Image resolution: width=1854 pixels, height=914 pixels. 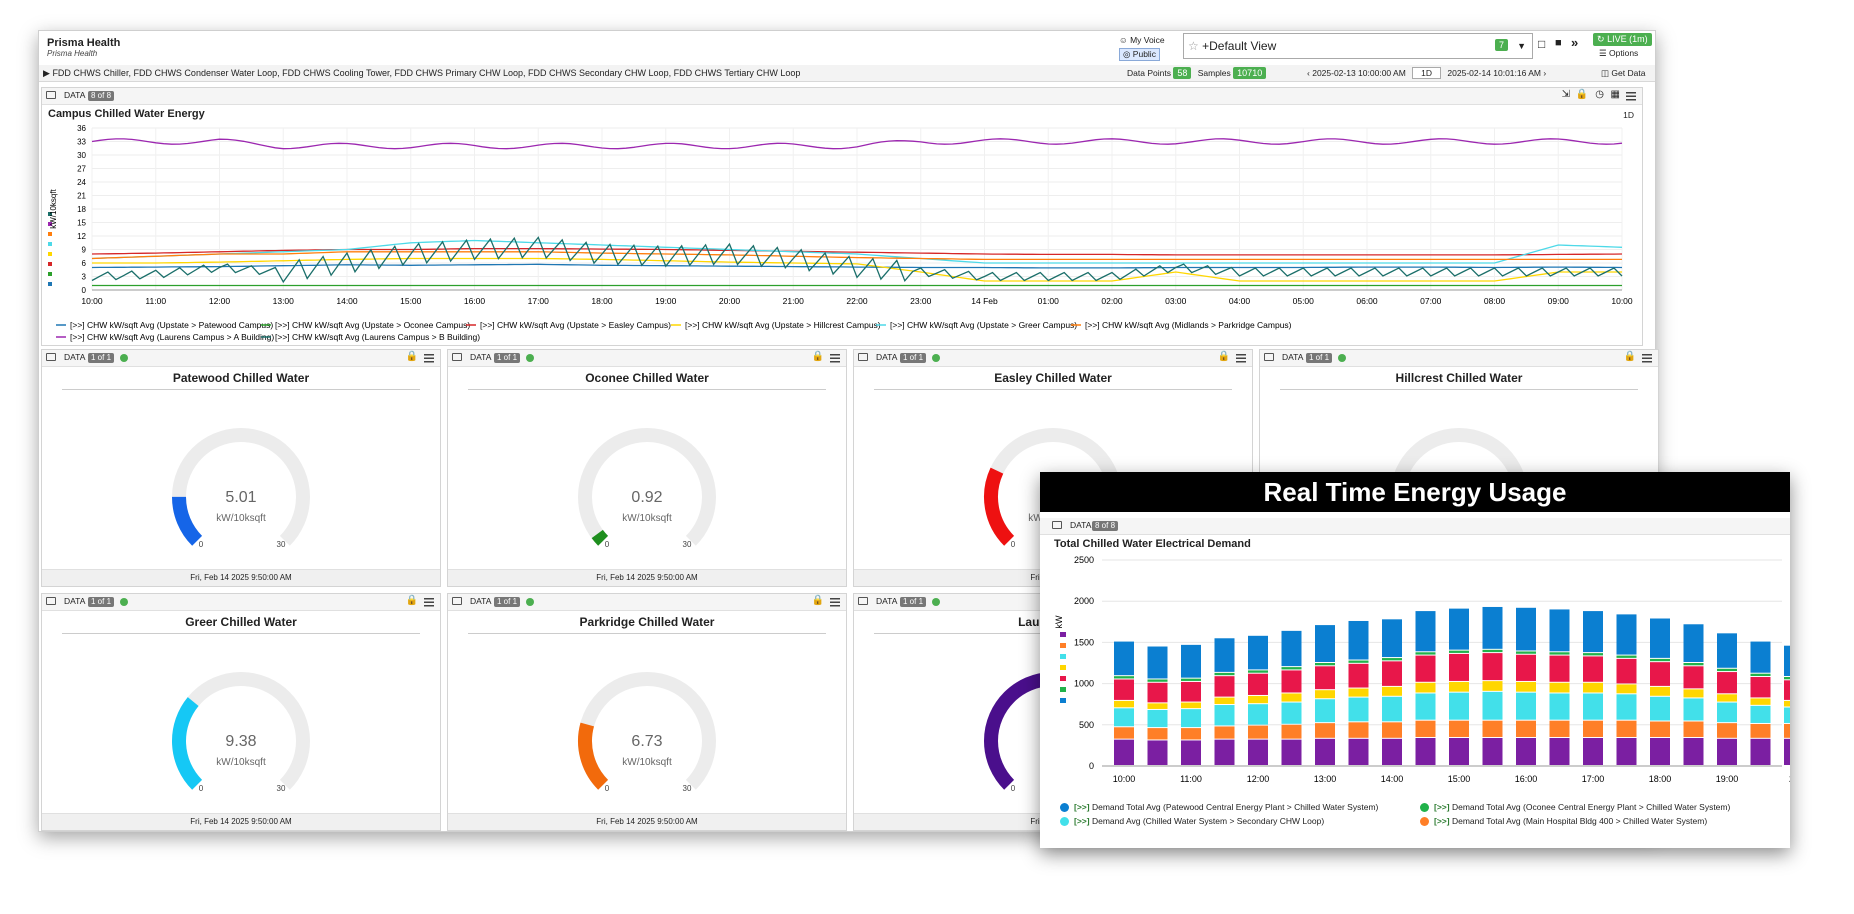 What do you see at coordinates (1565, 94) in the screenshot?
I see `export-icon: ⇲` at bounding box center [1565, 94].